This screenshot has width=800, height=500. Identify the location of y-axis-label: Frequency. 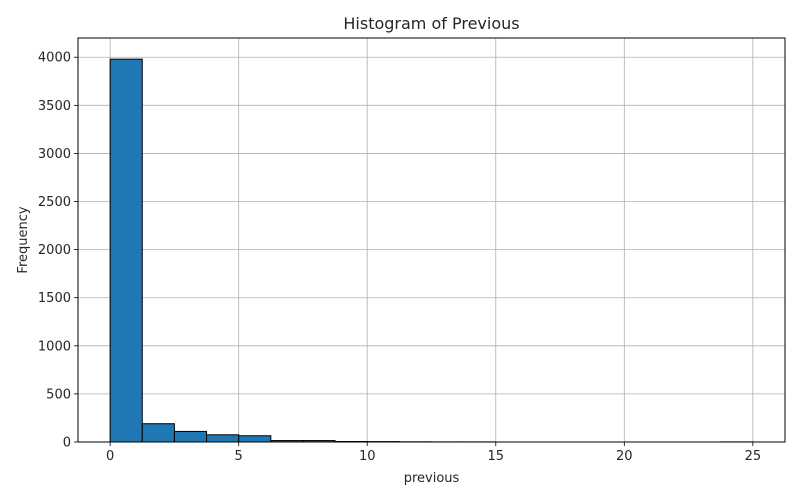
(23, 239).